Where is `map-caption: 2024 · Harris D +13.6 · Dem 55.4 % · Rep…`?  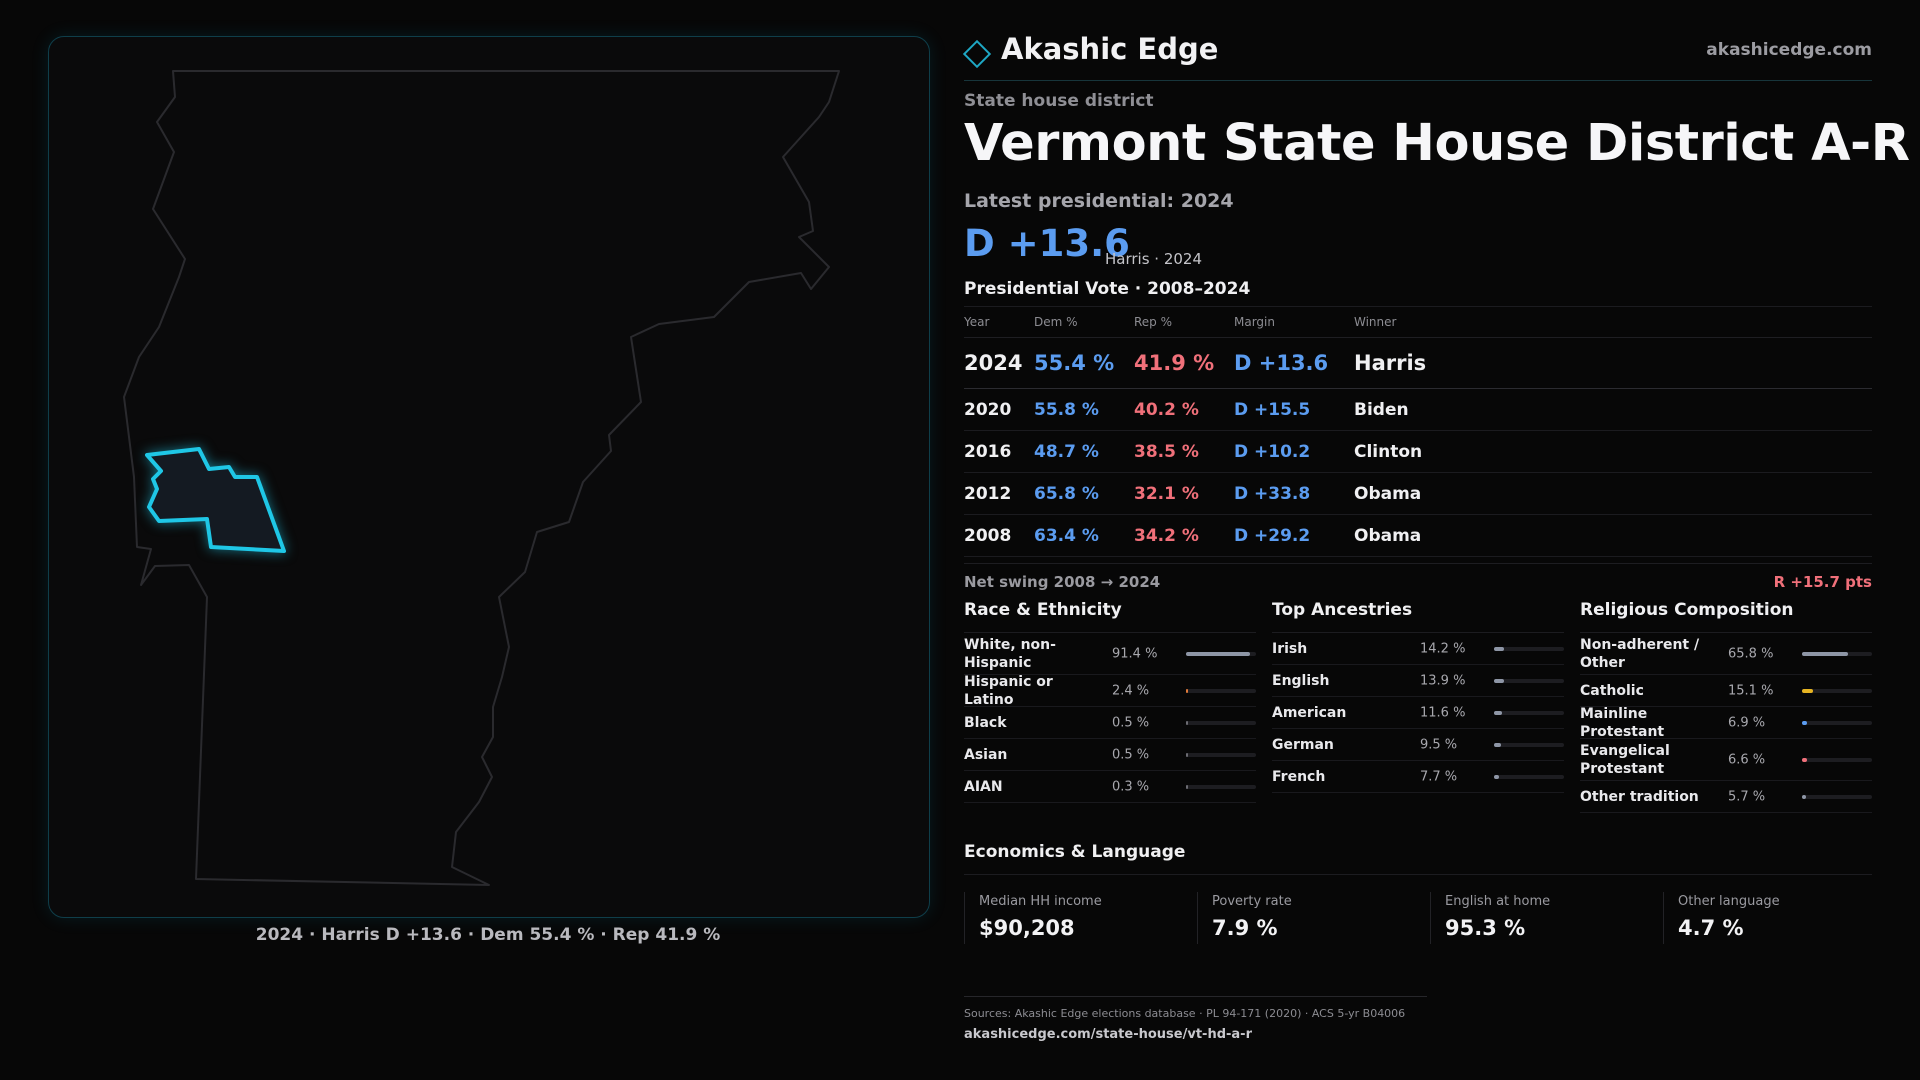
map-caption: 2024 · Harris D +13.6 · Dem 55.4 % · Rep… is located at coordinates (488, 935).